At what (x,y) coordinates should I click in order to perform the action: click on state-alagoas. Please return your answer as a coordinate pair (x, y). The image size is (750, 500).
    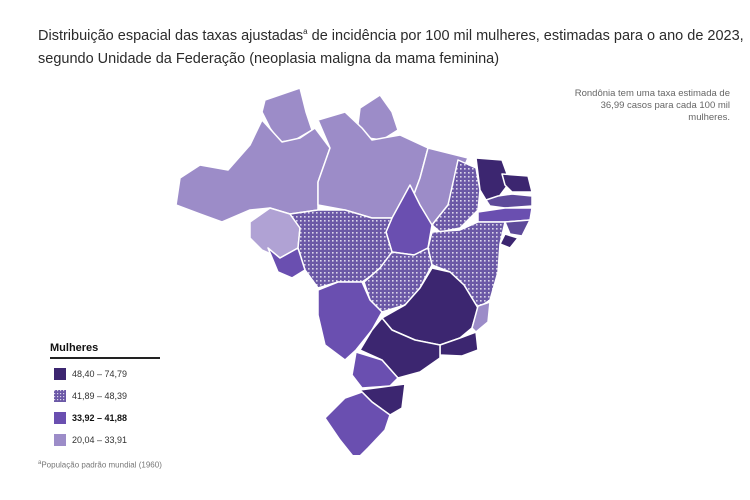
    Looking at the image, I should click on (517, 228).